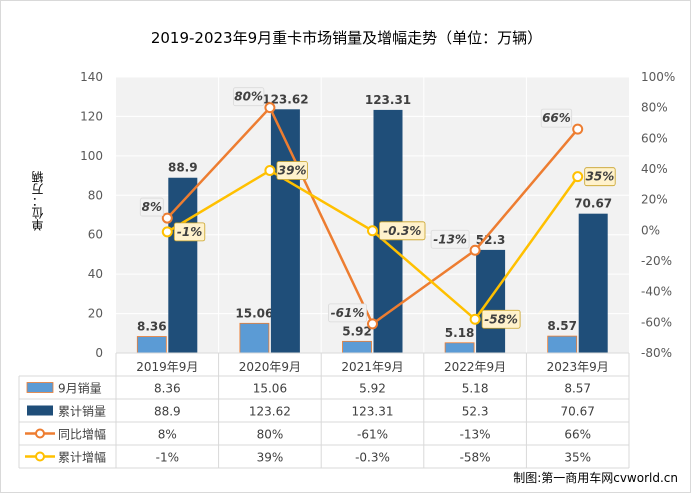  What do you see at coordinates (80, 389) in the screenshot?
I see `legend-label: 9月销量` at bounding box center [80, 389].